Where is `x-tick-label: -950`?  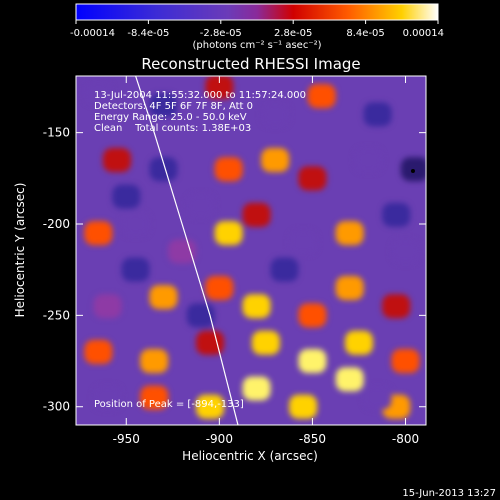
x-tick-label: -950 is located at coordinates (126, 439).